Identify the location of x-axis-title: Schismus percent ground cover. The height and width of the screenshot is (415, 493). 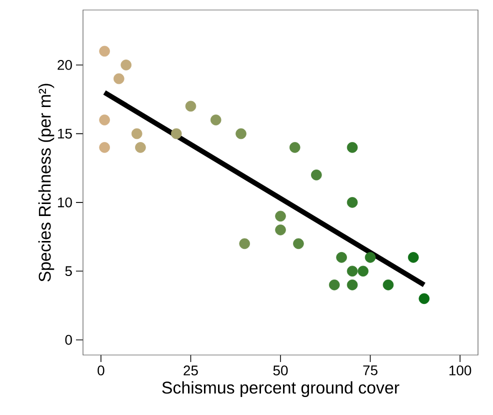
(281, 389).